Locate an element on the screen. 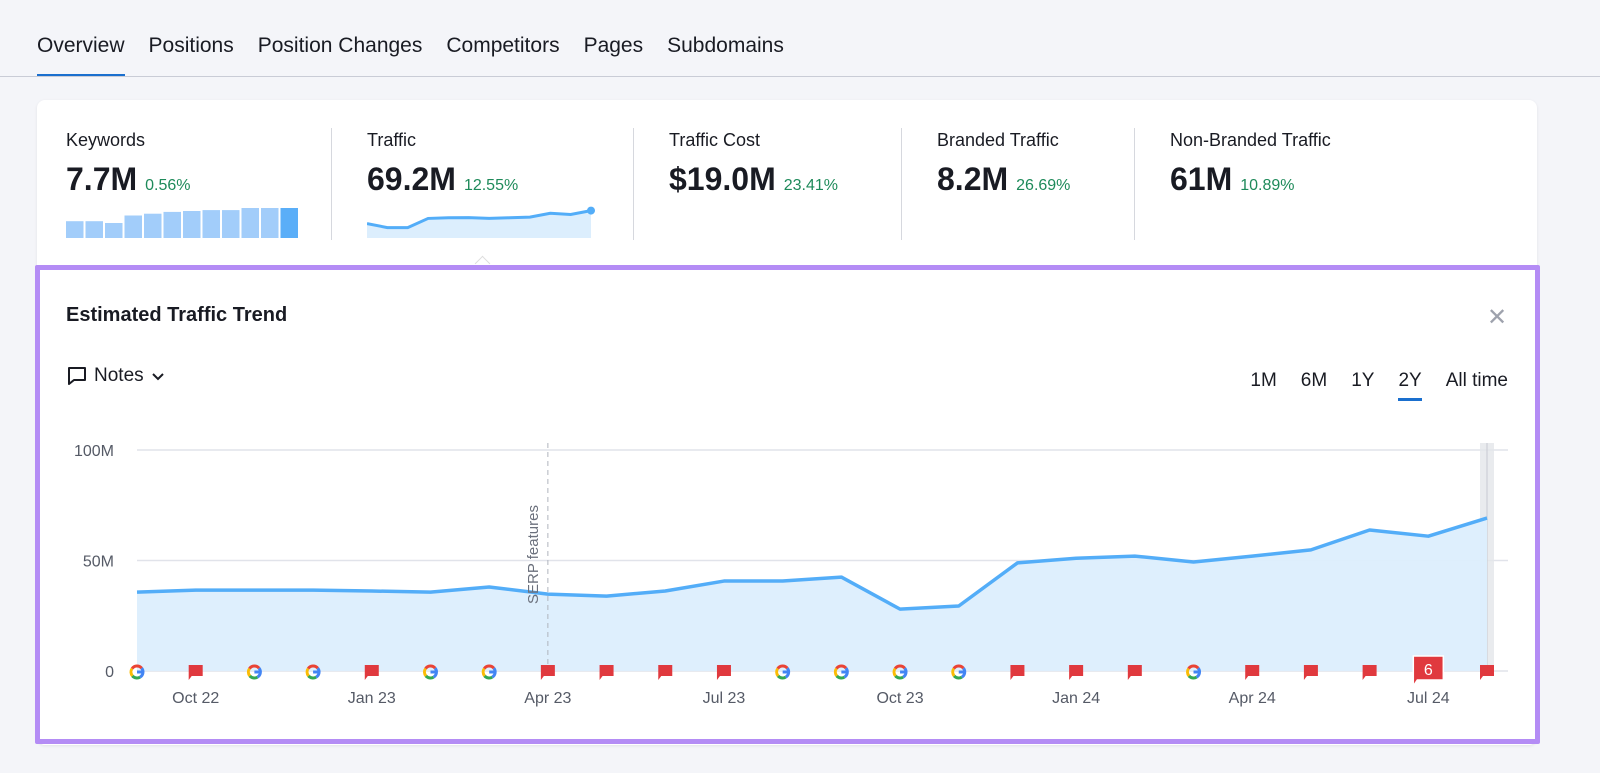 The height and width of the screenshot is (773, 1600). metric-change: 26.69% is located at coordinates (1043, 185).